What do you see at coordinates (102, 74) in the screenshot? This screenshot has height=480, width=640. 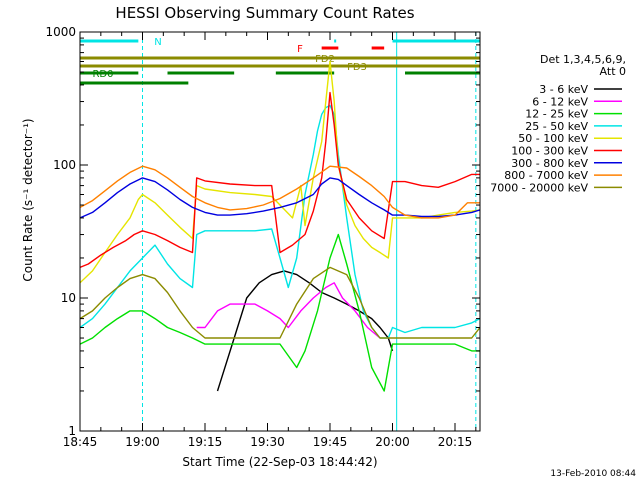 I see `flag-label-rd0: RD0` at bounding box center [102, 74].